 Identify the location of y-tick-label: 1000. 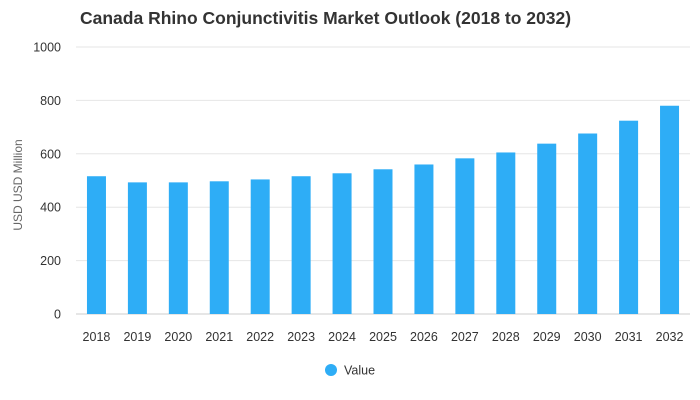
(47, 48).